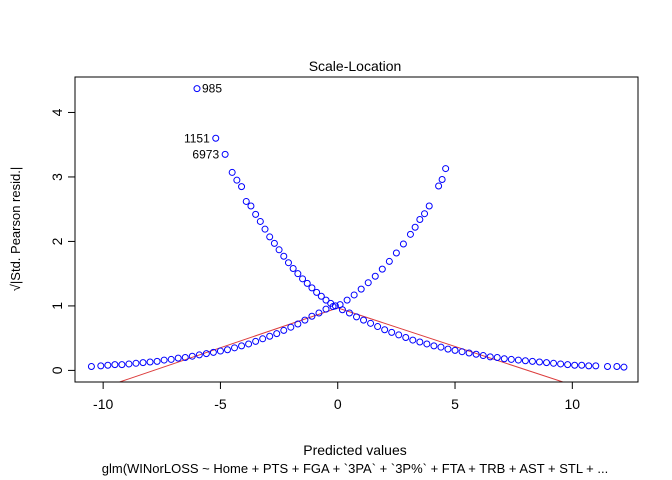 The image size is (672, 480). Describe the element at coordinates (57, 177) in the screenshot. I see `y-tick-label: 3` at that location.